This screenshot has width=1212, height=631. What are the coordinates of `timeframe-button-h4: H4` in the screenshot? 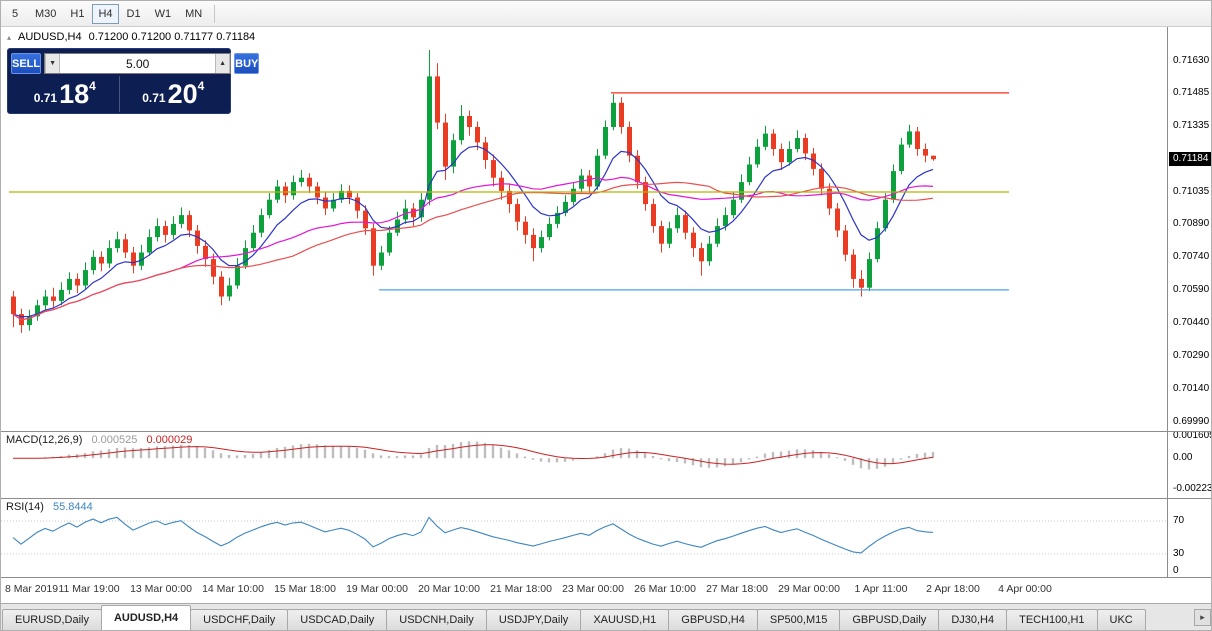 It's located at (105, 13).